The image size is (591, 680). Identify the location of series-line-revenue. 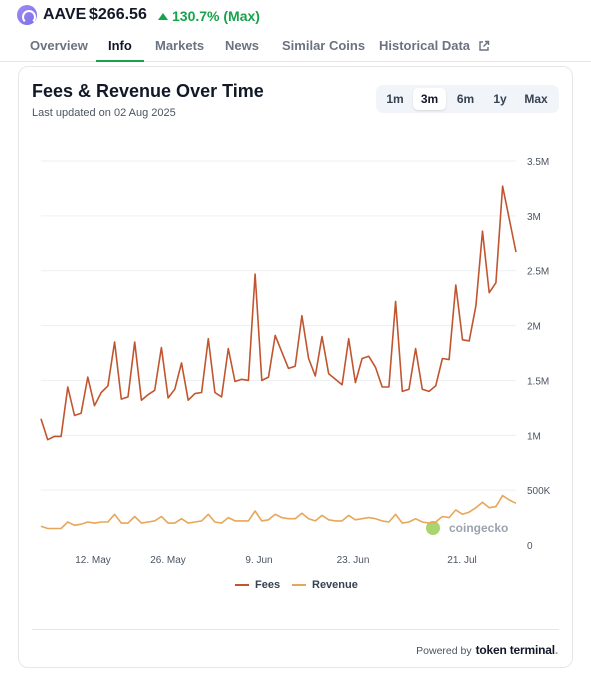
(278, 512).